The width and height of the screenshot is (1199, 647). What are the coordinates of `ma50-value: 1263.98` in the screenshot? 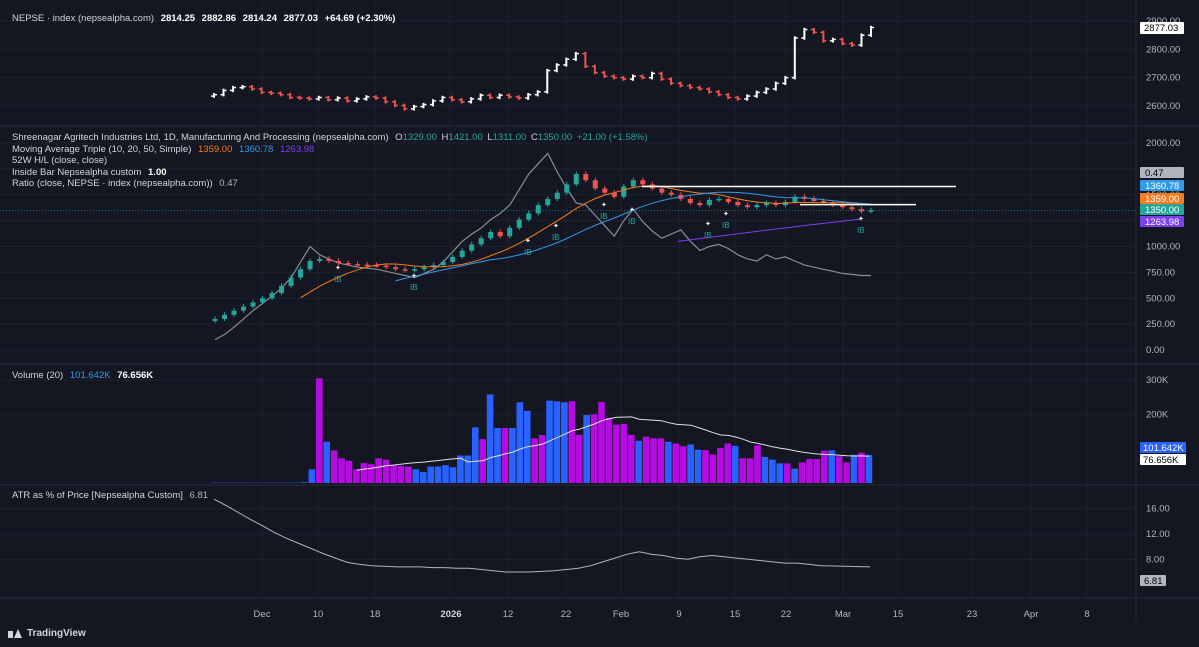 It's located at (297, 149).